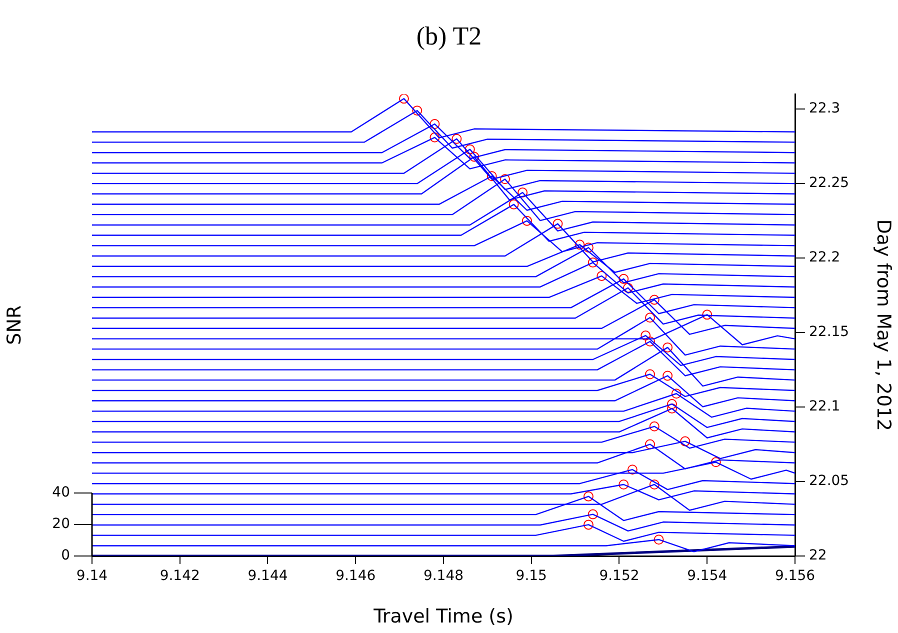  What do you see at coordinates (443, 617) in the screenshot?
I see `x-axis-title: Travel Time (s)` at bounding box center [443, 617].